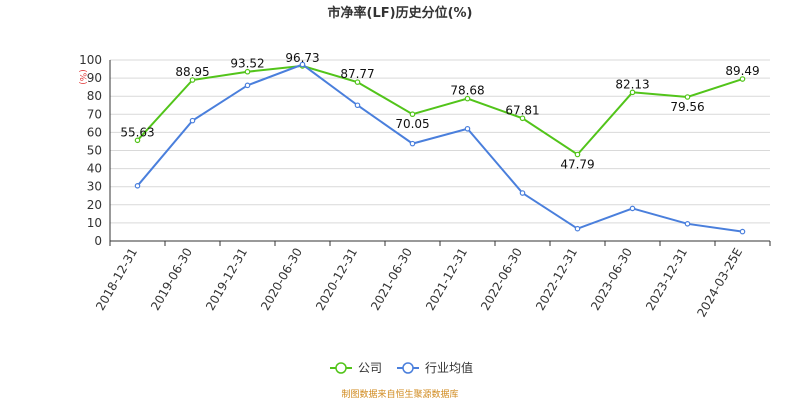 This screenshot has width=800, height=400. I want to click on x-tick-label: 2019-12-31, so click(226, 279).